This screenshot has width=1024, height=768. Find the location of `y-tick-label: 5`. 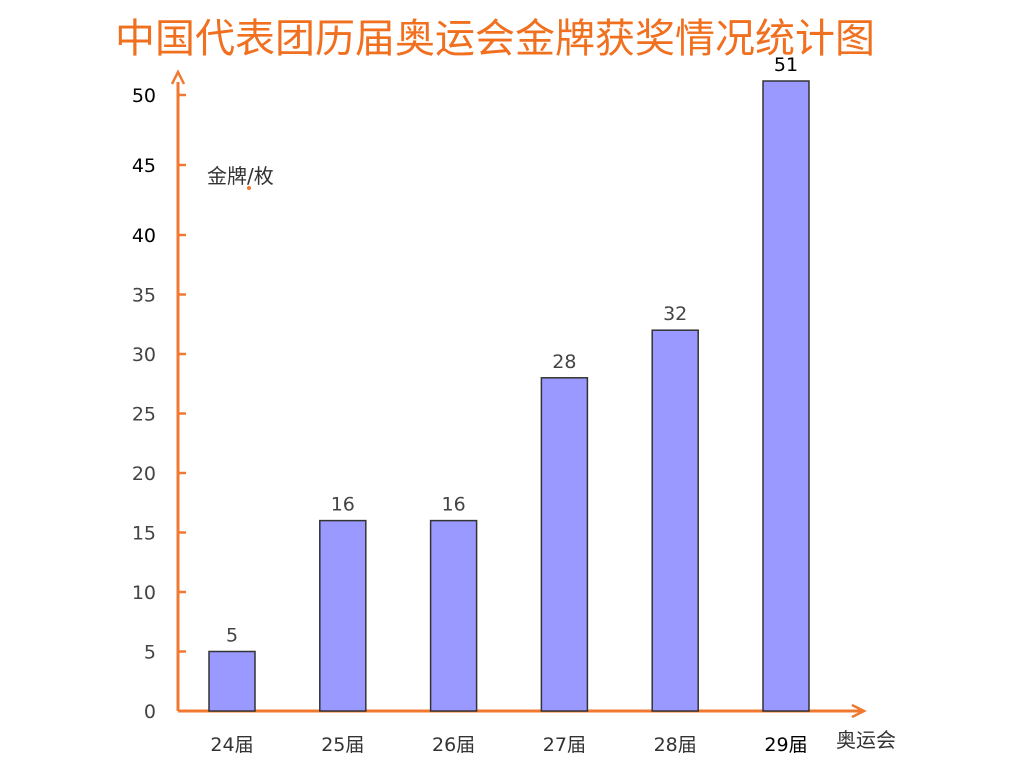

y-tick-label: 5 is located at coordinates (150, 653).